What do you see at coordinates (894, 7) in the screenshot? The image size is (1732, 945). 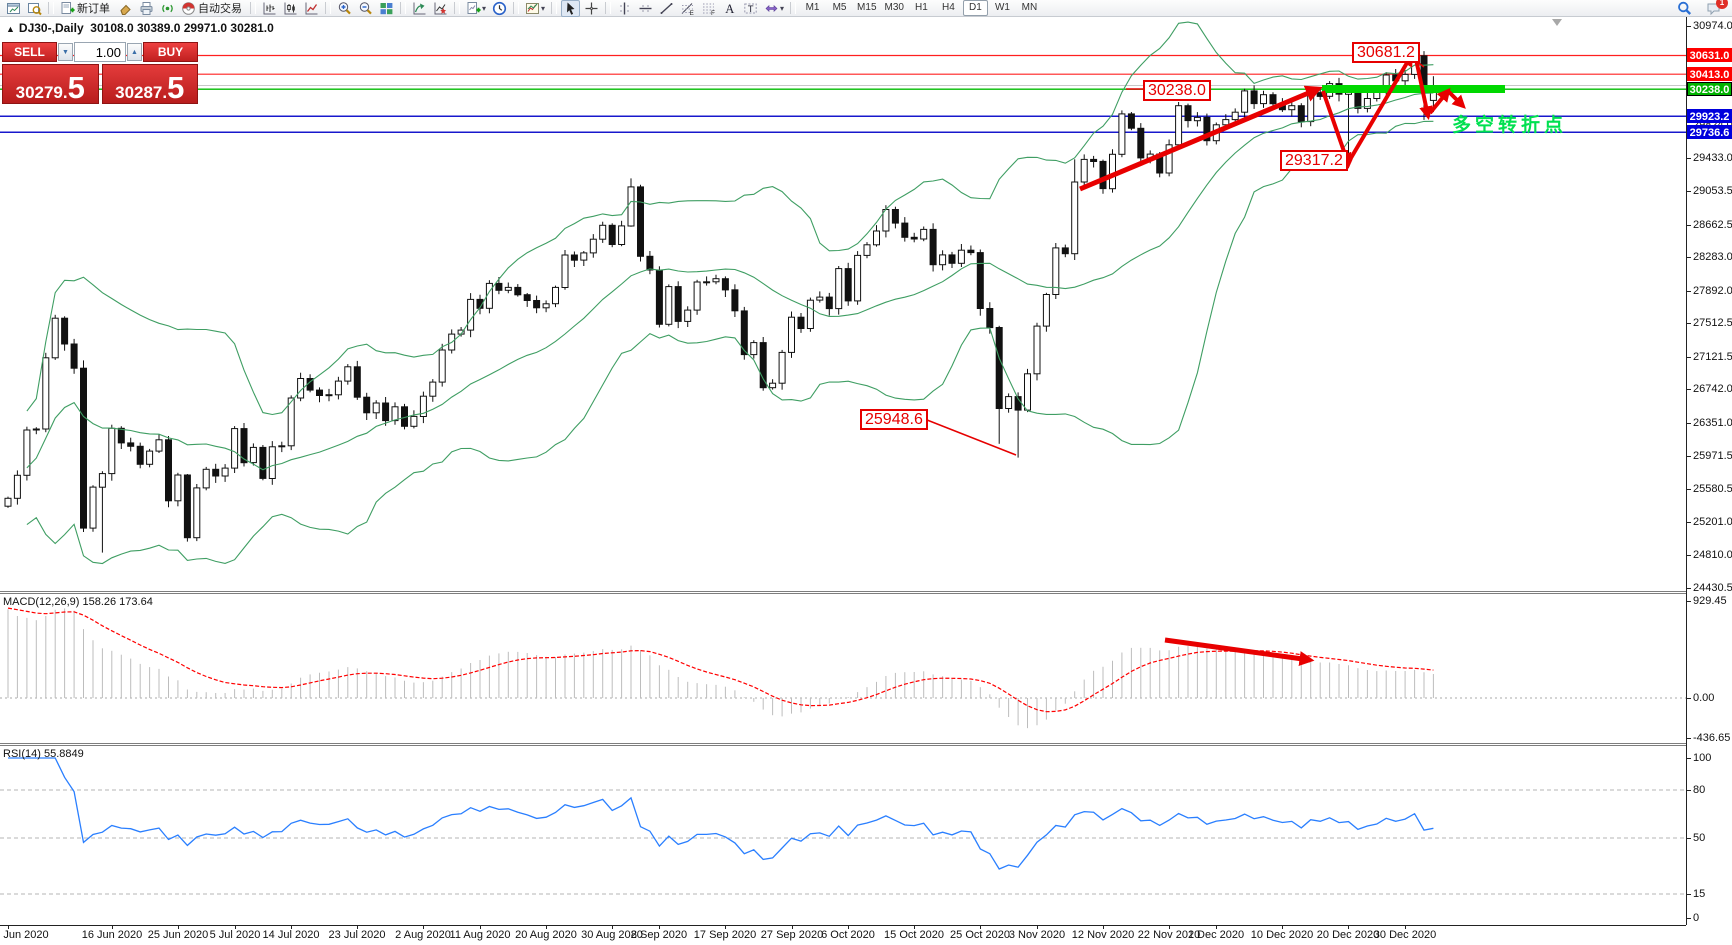 I see `timeframe-M30-button: M30` at bounding box center [894, 7].